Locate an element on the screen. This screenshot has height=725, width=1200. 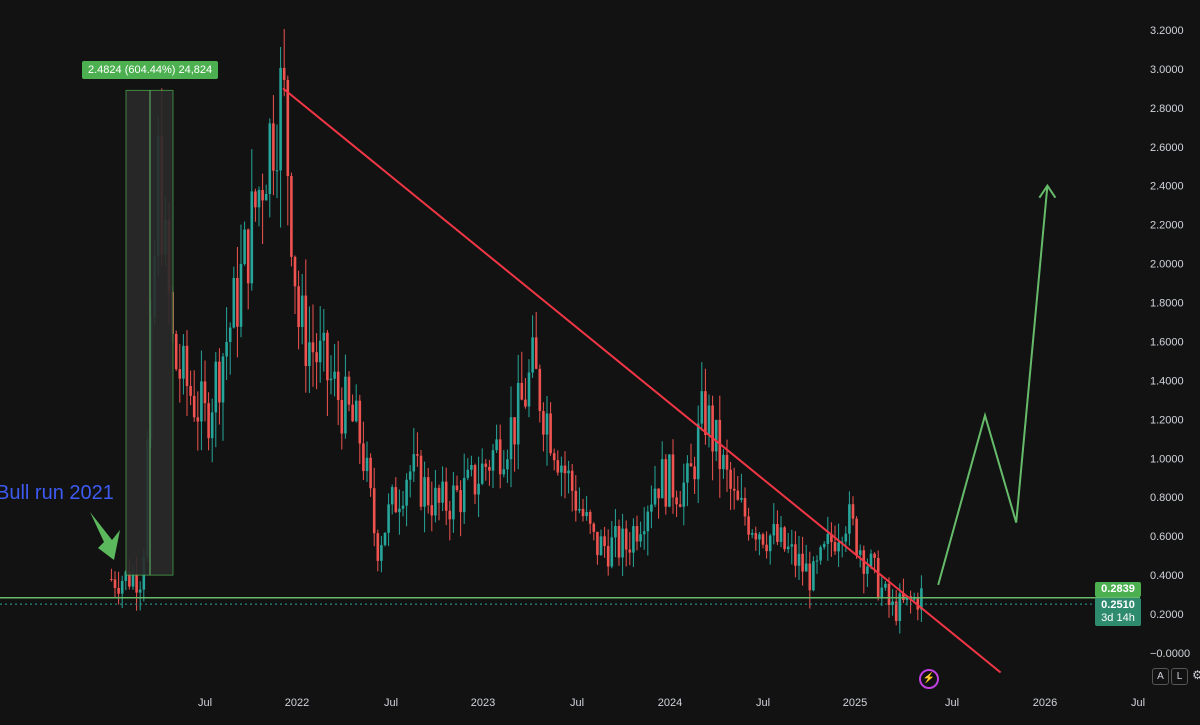
log-scale-button: L is located at coordinates (1179, 676).